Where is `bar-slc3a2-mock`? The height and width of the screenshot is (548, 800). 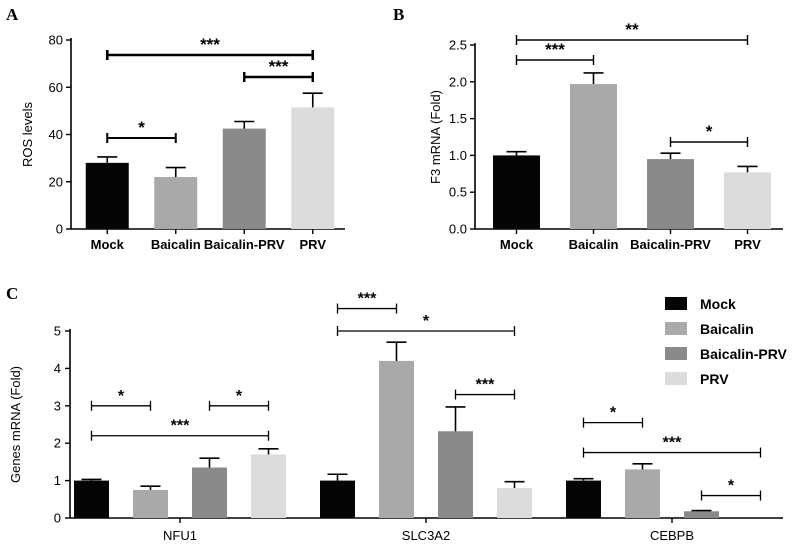 bar-slc3a2-mock is located at coordinates (337, 499).